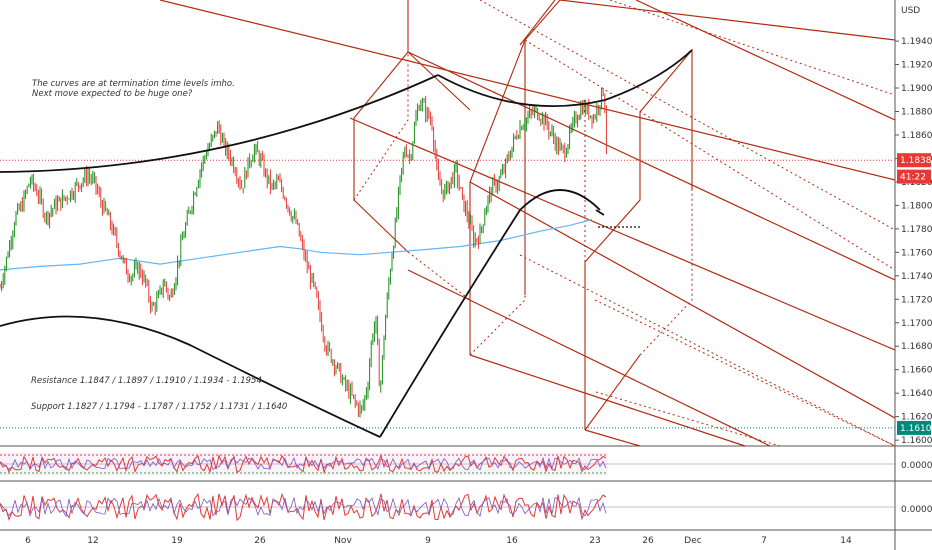  Describe the element at coordinates (92, 541) in the screenshot. I see `x-tick-label: 12` at that location.